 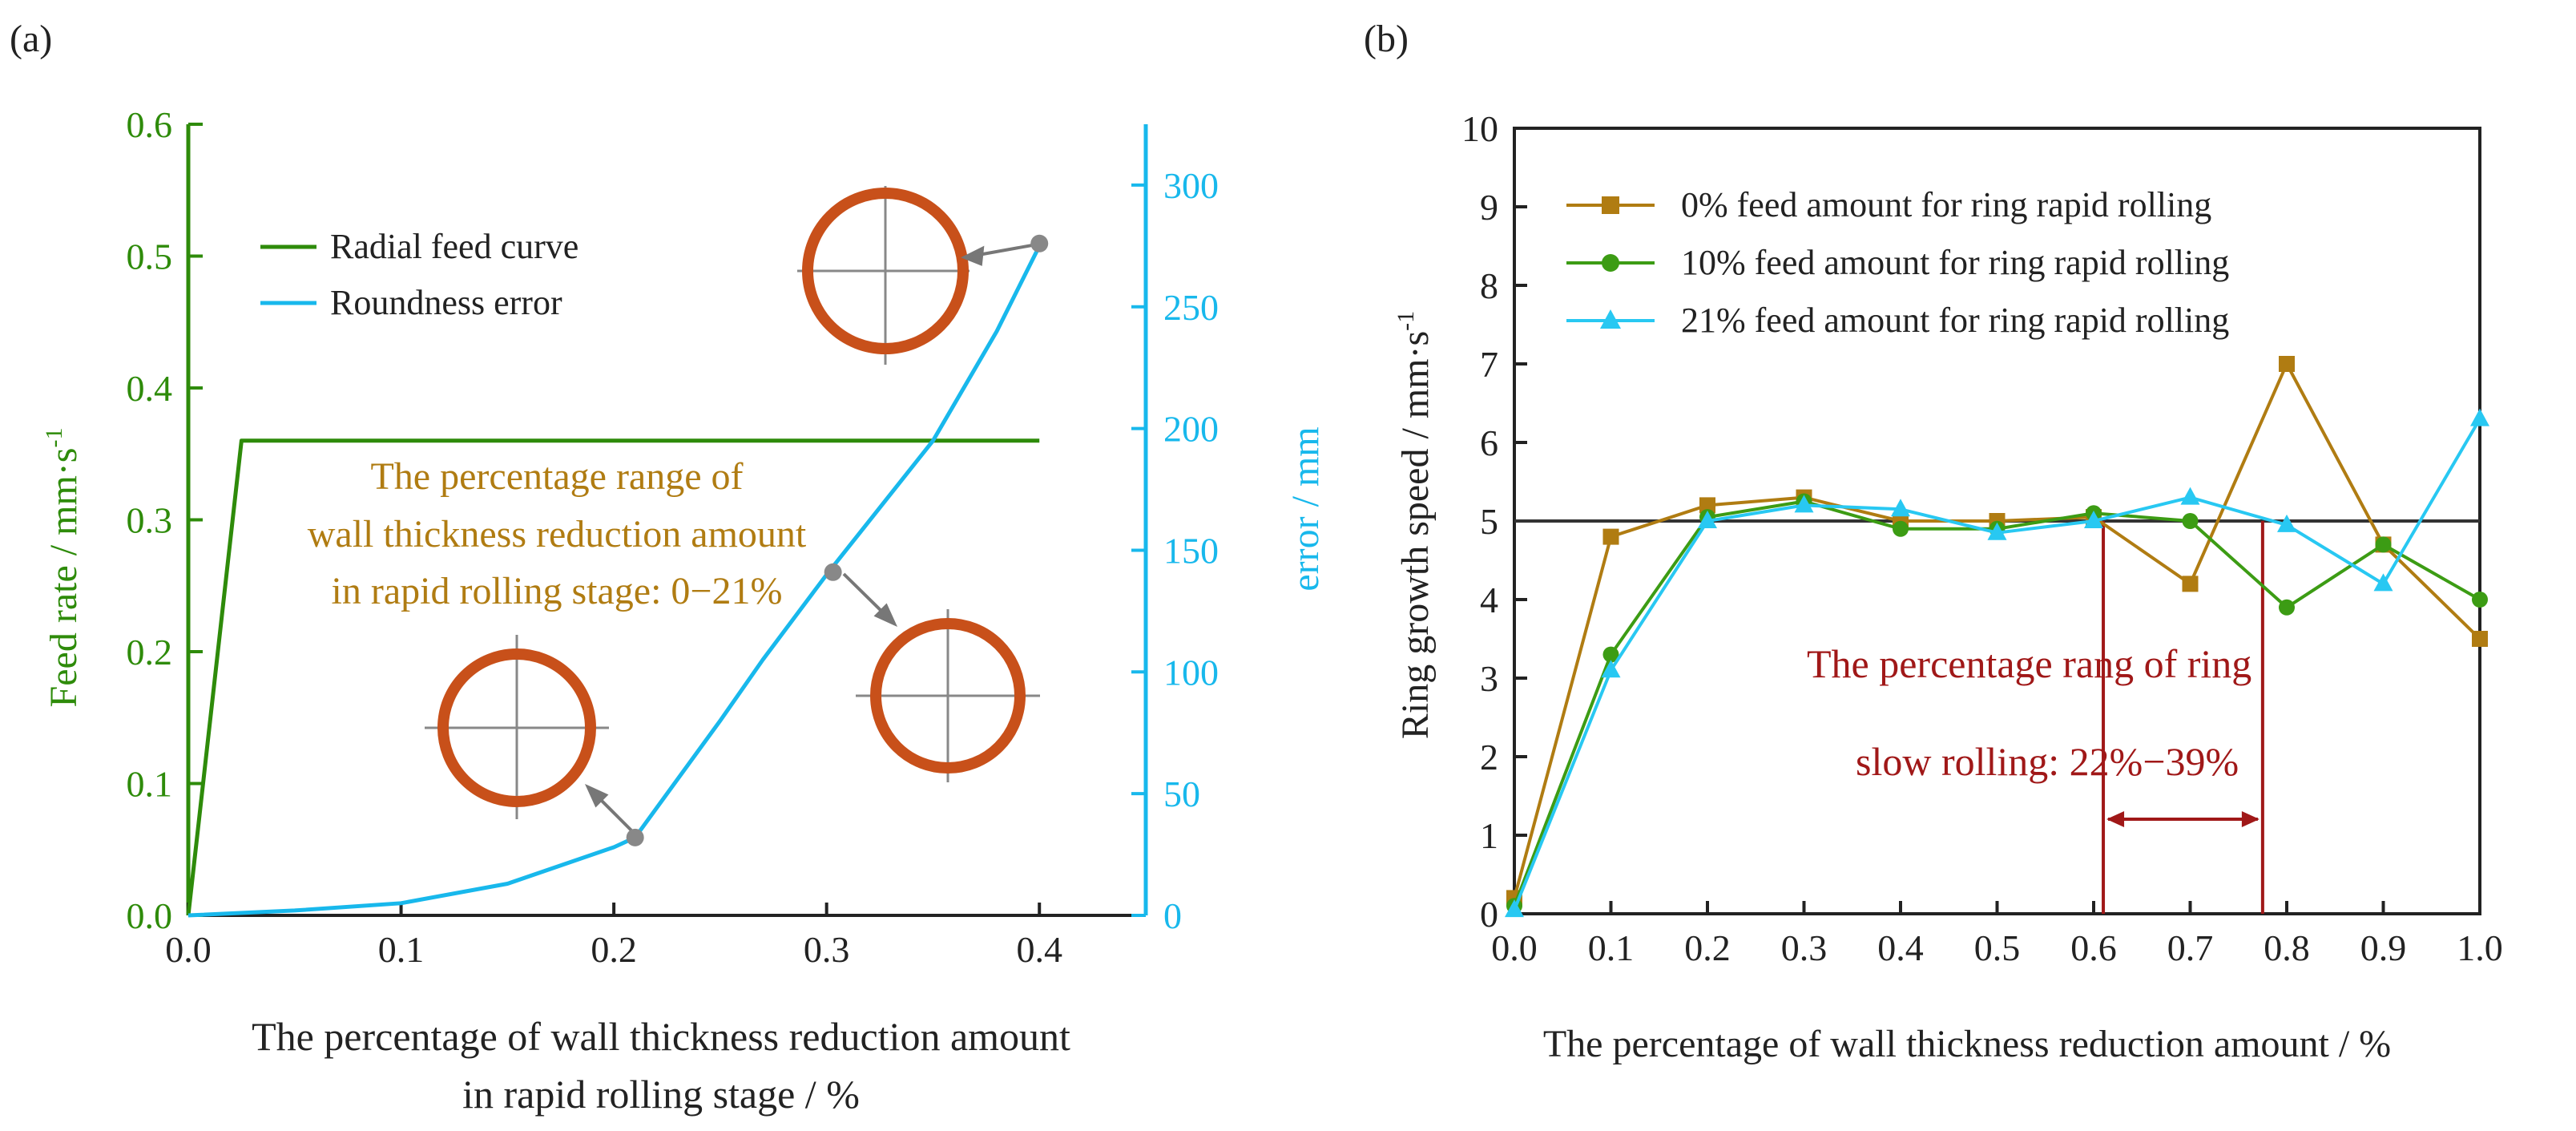 I want to click on chart-b-y-axis-title: Ring growth speed / mm·s-1, so click(x=1415, y=525).